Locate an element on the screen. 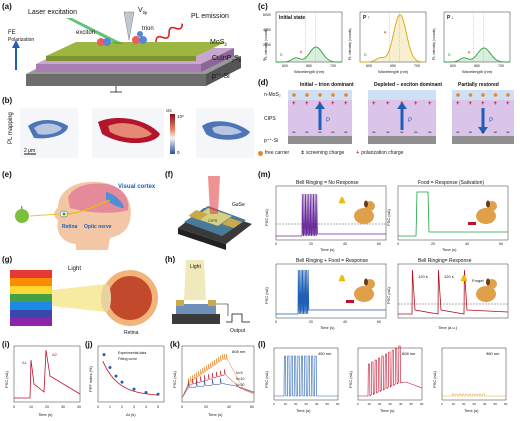  m-xtick-2-3: 60 is located at coordinates (379, 322).